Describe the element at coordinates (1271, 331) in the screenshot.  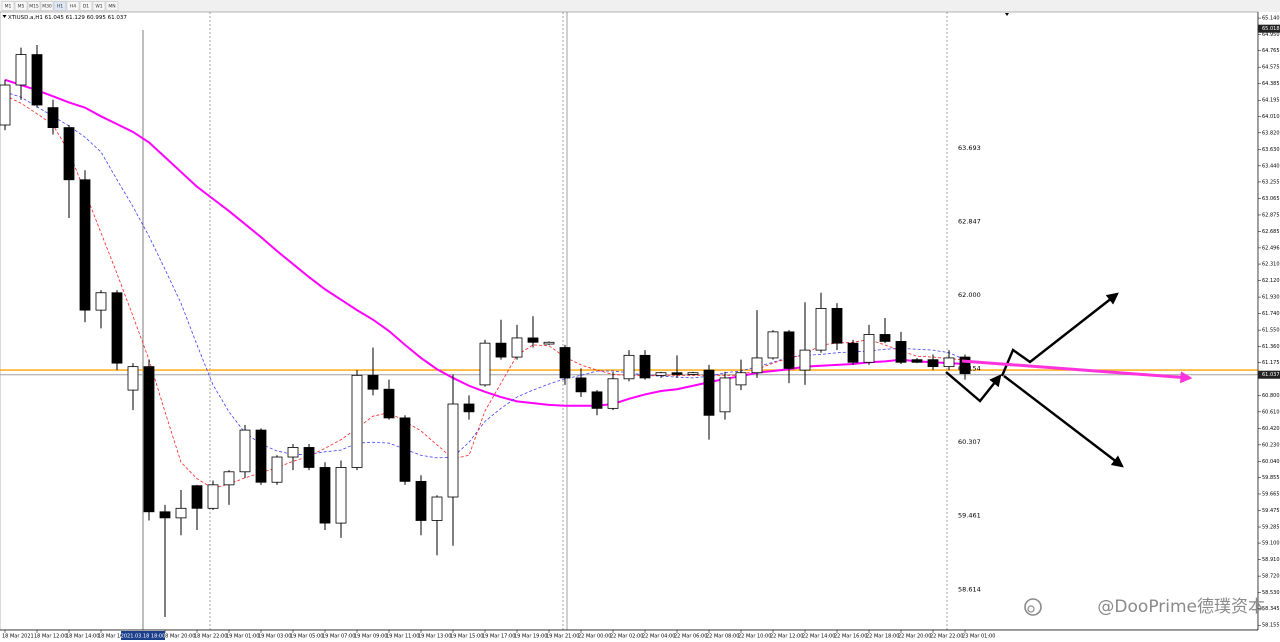
I see `y-tick-label: 61.550` at that location.